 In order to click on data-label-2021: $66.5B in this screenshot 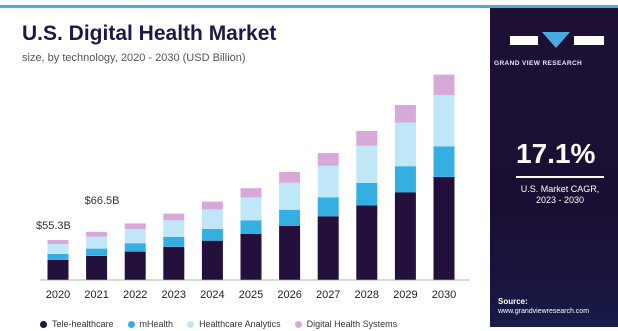, I will do `click(102, 201)`.